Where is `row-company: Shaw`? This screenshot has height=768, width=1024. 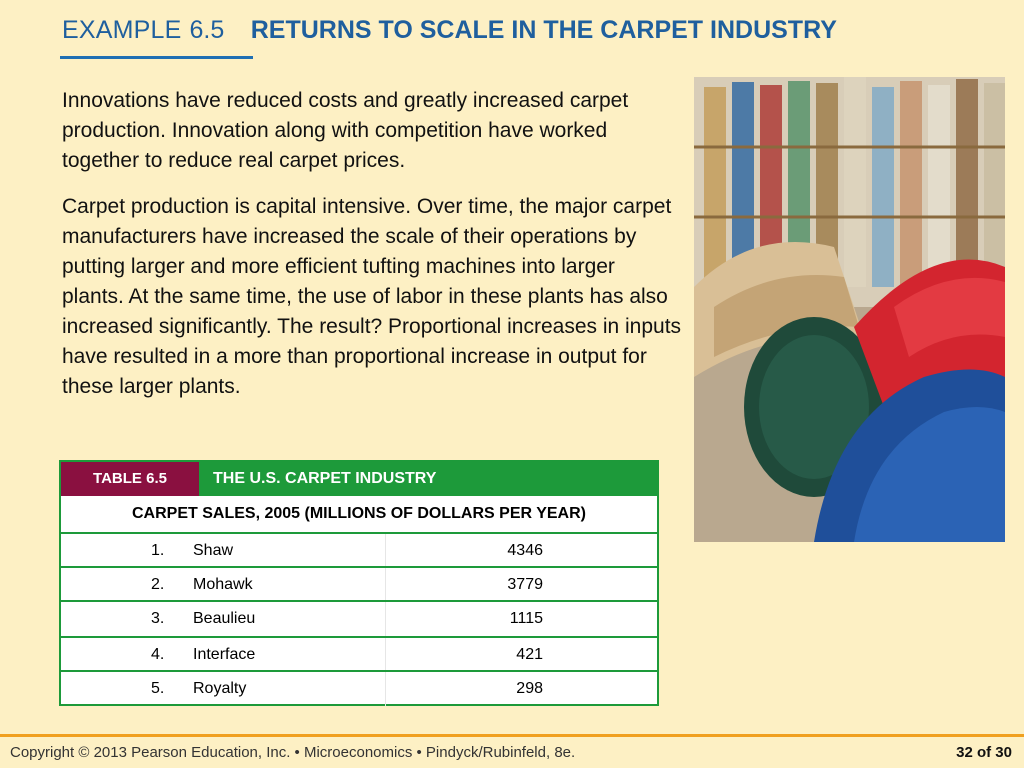
row-company: Shaw is located at coordinates (213, 550).